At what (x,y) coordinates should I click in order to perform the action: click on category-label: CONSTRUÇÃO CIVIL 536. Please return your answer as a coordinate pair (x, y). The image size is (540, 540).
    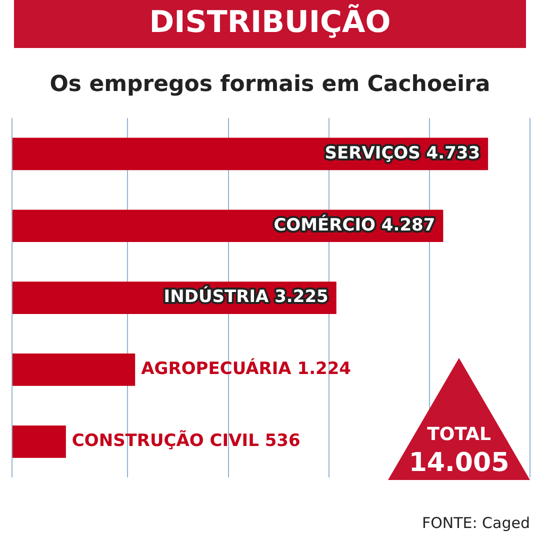
    Looking at the image, I should click on (186, 441).